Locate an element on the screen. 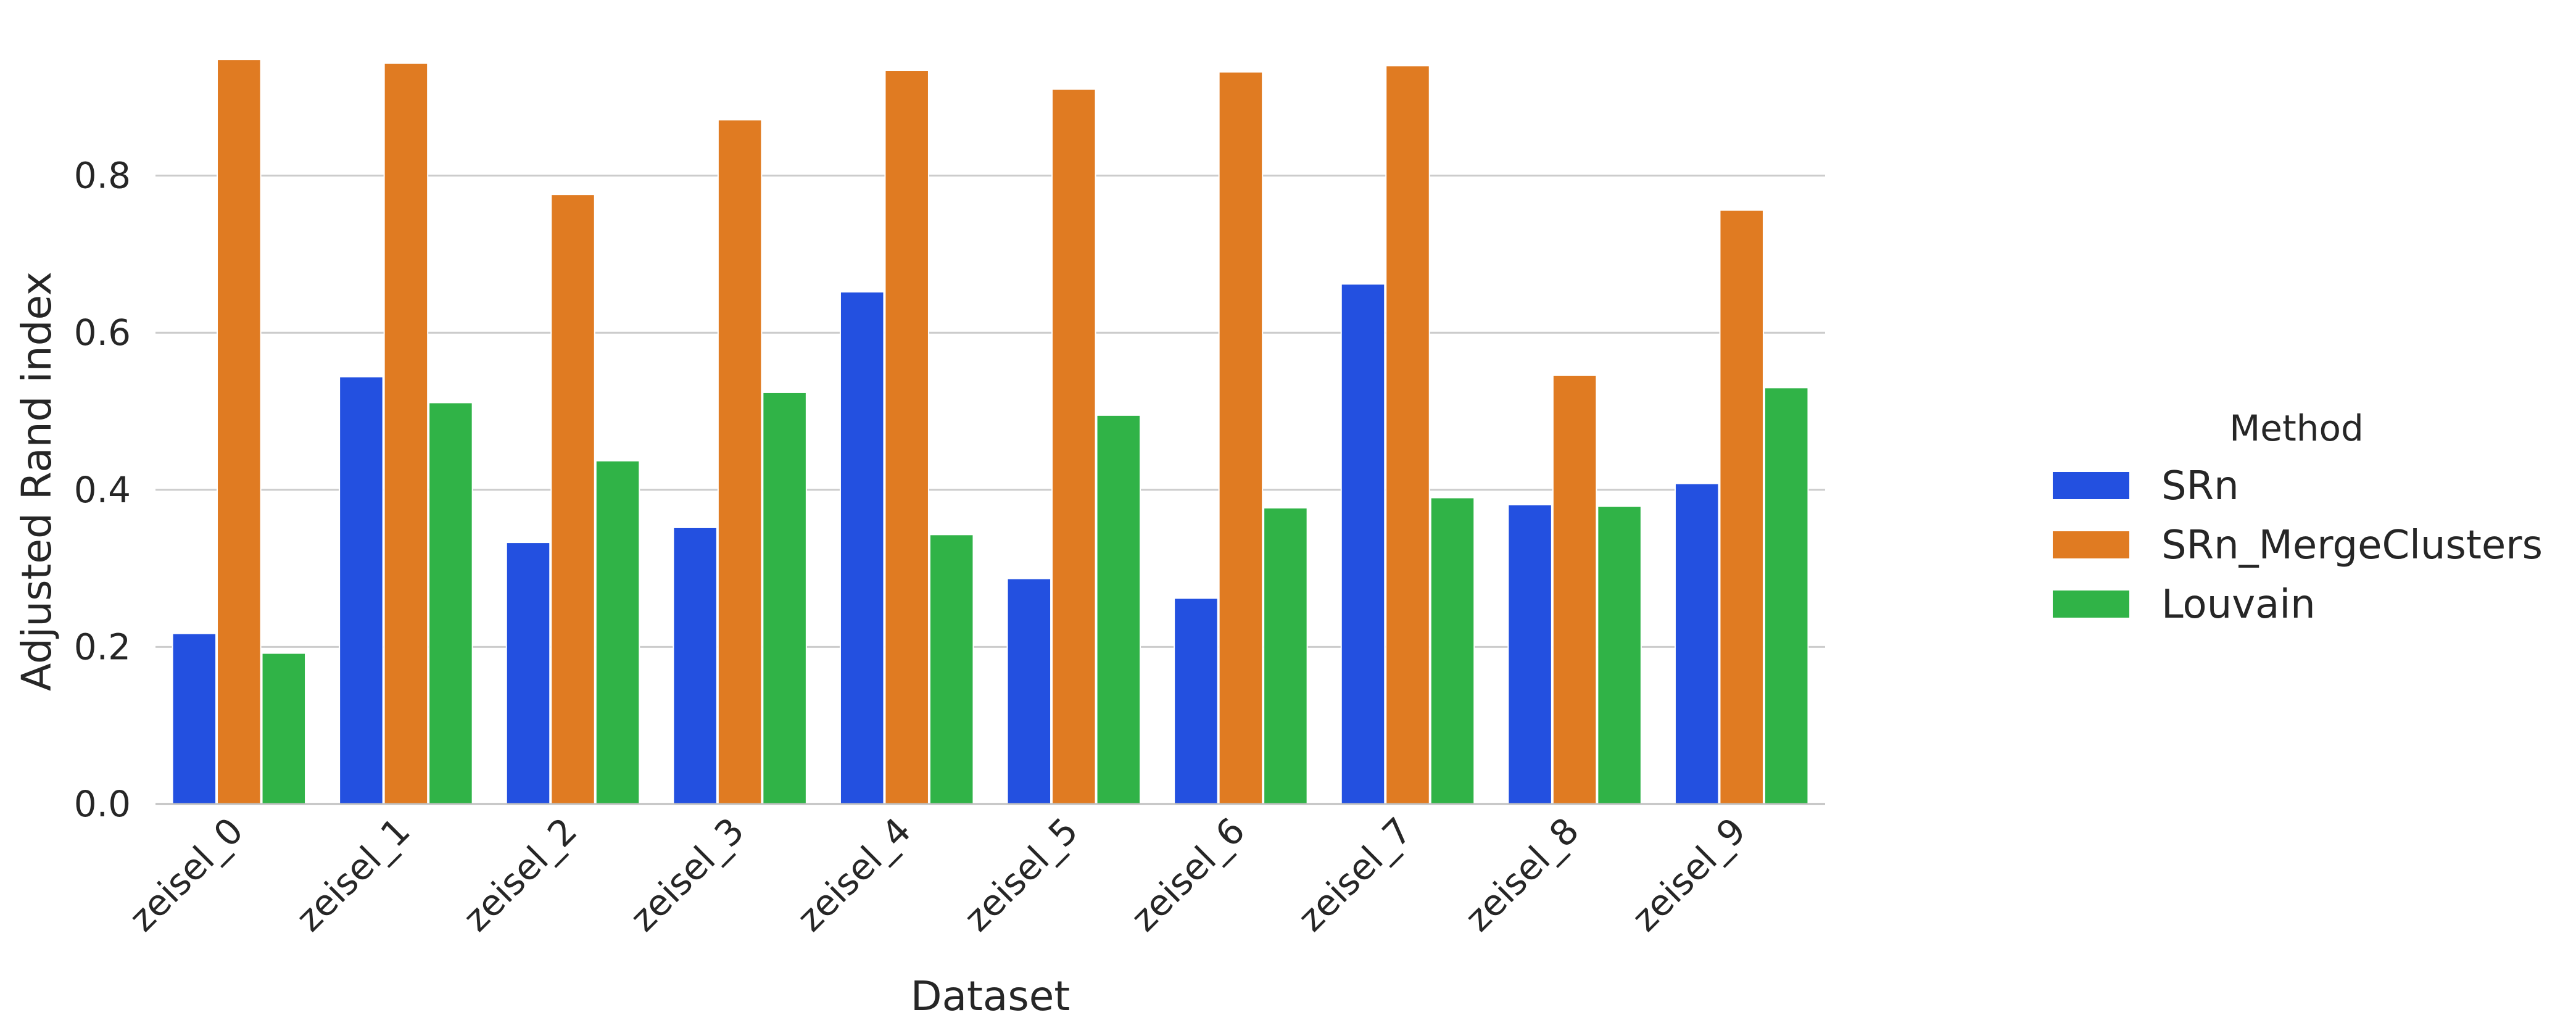  legend: Method SRn SRn_MergeClusters Louvain is located at coordinates (2298, 517).